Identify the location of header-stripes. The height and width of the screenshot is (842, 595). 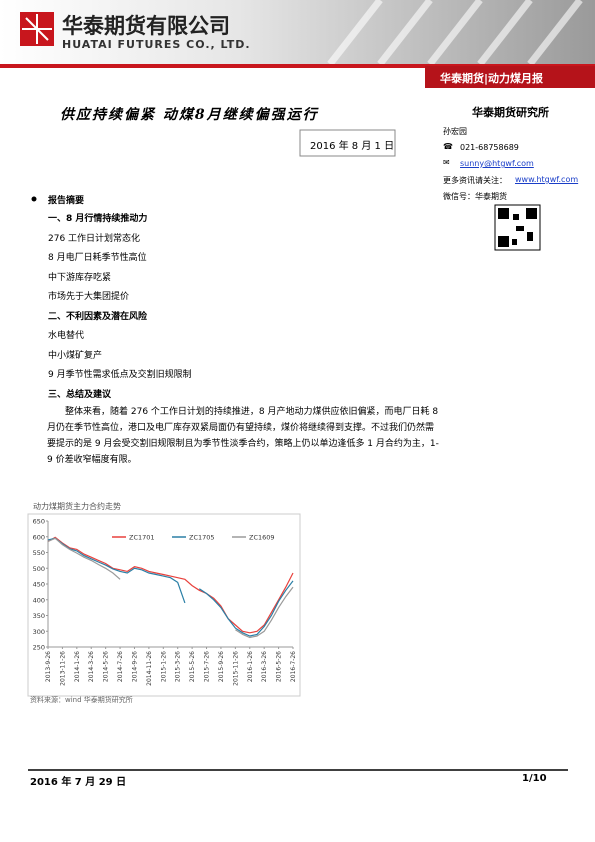
(455, 33).